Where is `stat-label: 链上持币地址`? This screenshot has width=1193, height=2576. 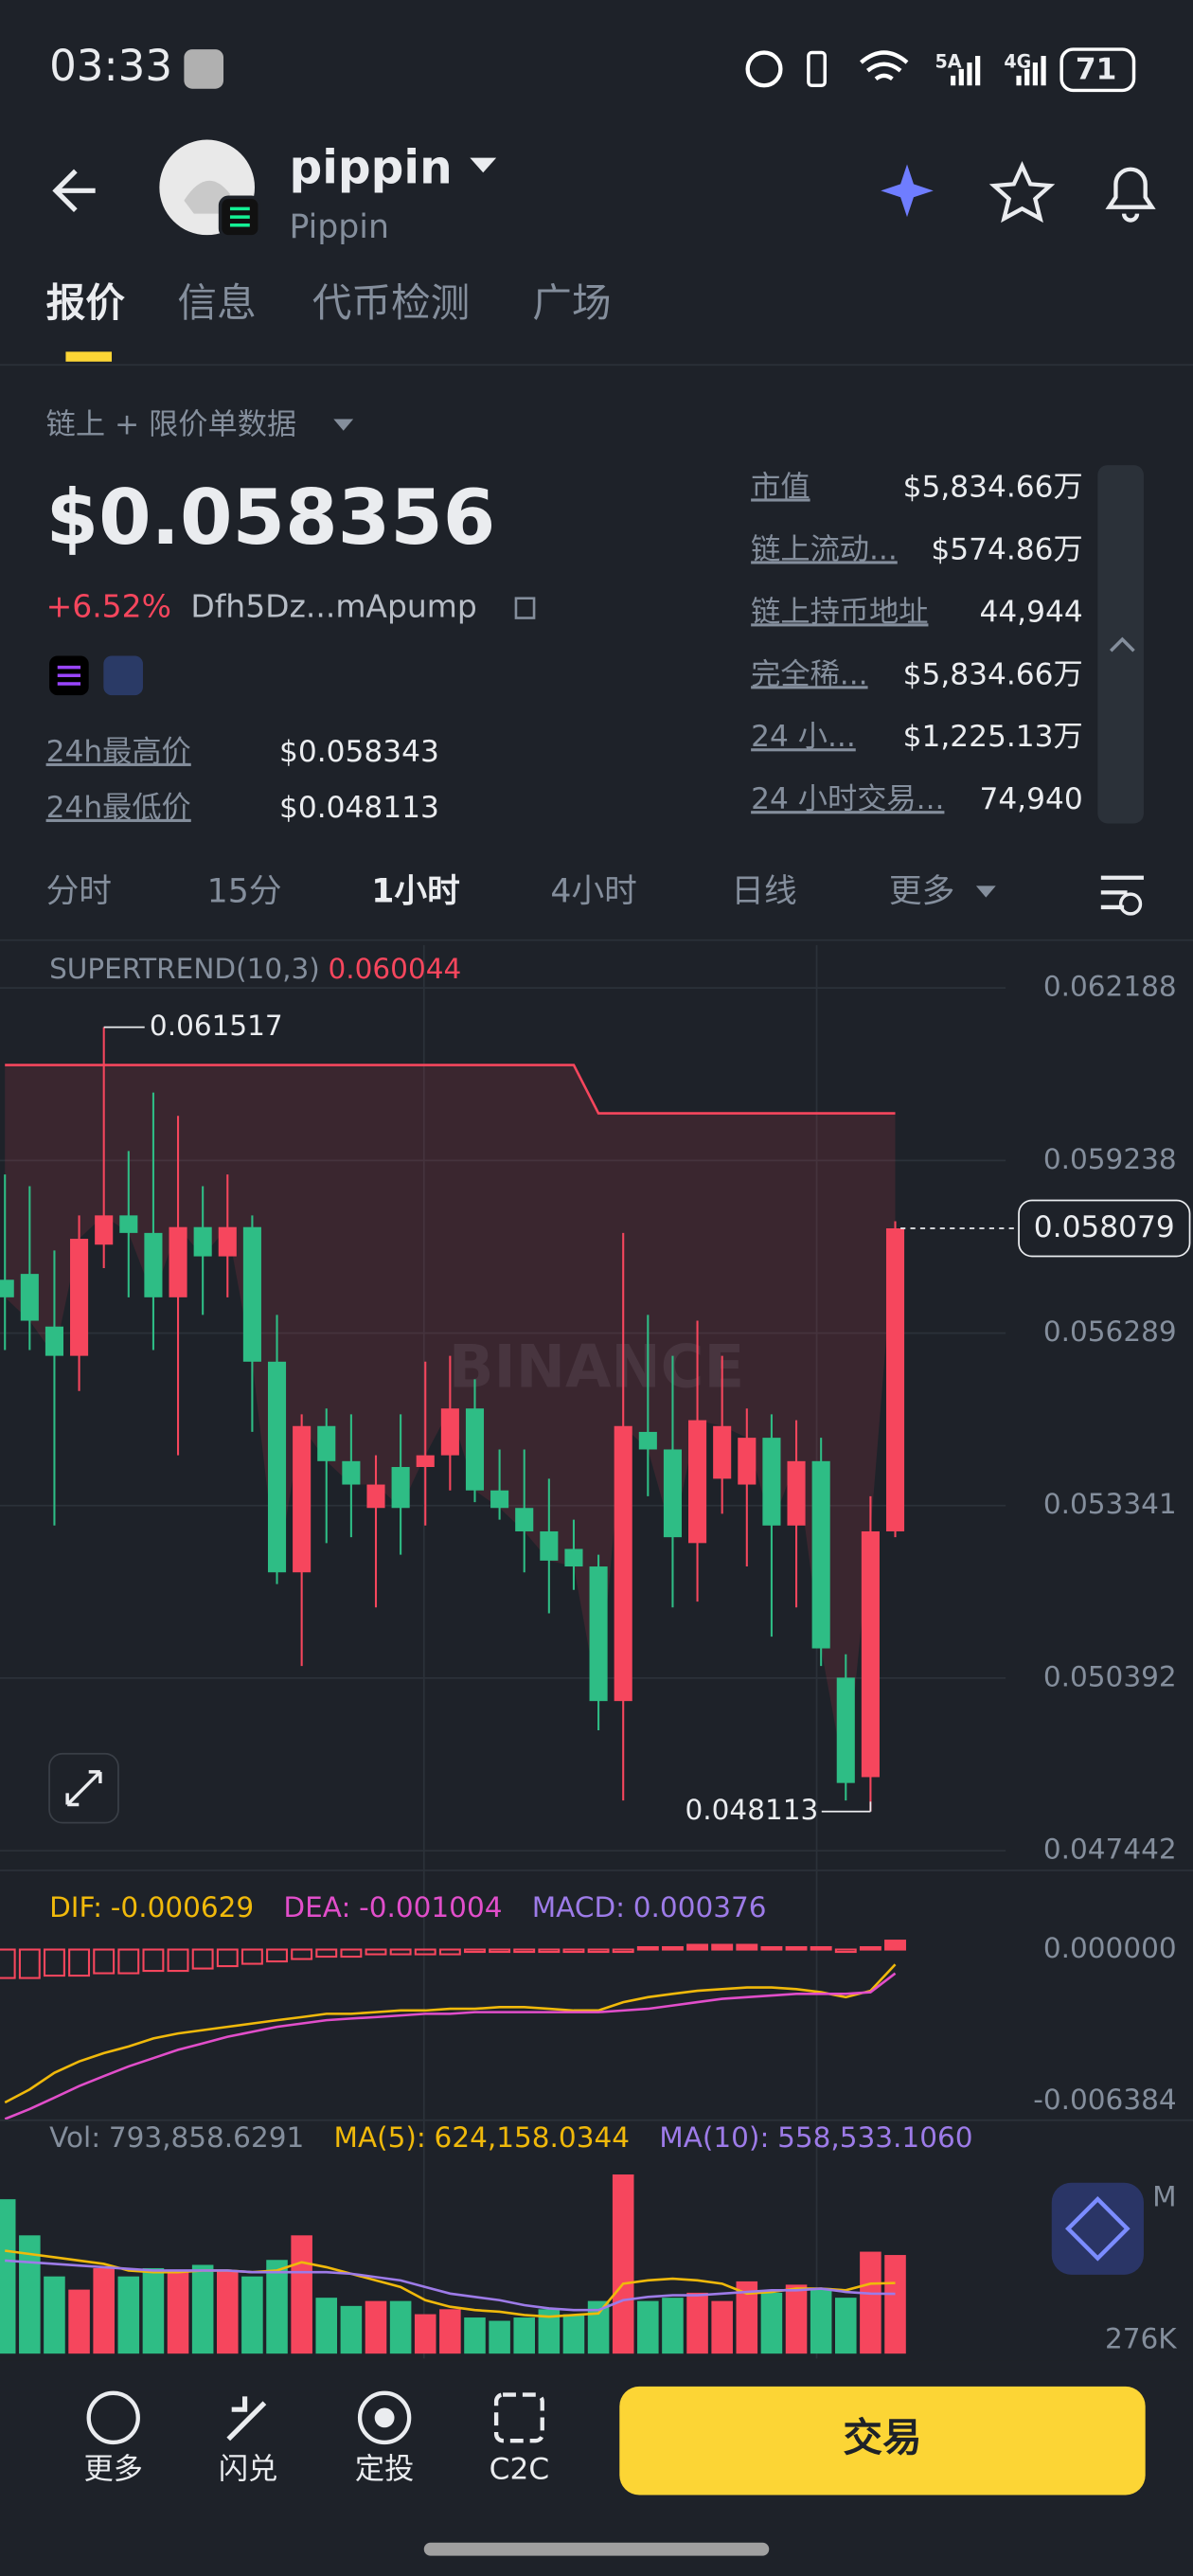
stat-label: 链上持币地址 is located at coordinates (839, 612).